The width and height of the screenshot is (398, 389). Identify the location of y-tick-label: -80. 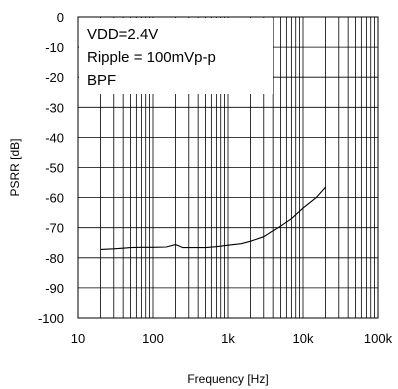
(54, 258).